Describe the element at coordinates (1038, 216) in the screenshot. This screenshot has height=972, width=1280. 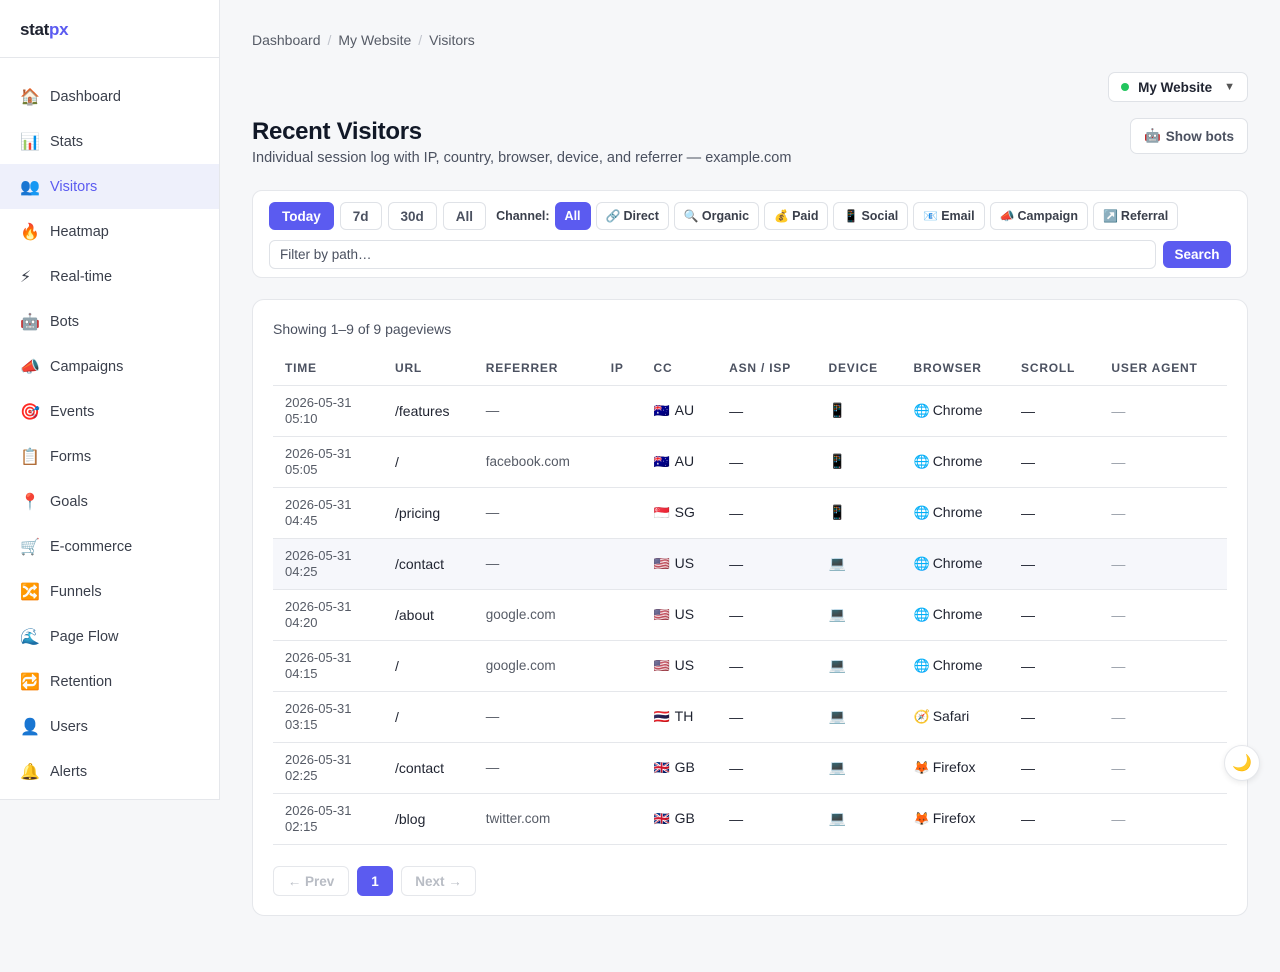
I see `channel-campaign-button: 📣 Campaign` at that location.